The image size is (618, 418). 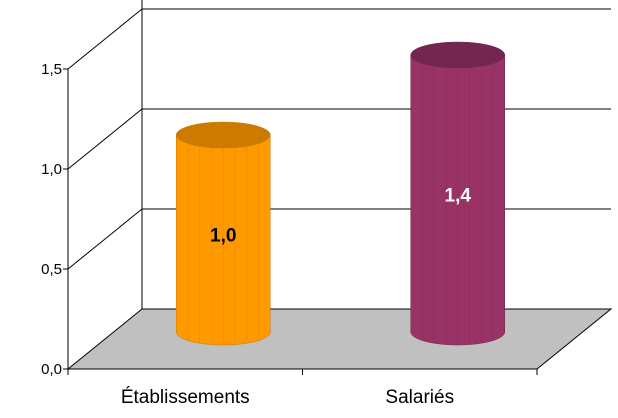 What do you see at coordinates (51, 69) in the screenshot?
I see `y-tick-label: 1,5` at bounding box center [51, 69].